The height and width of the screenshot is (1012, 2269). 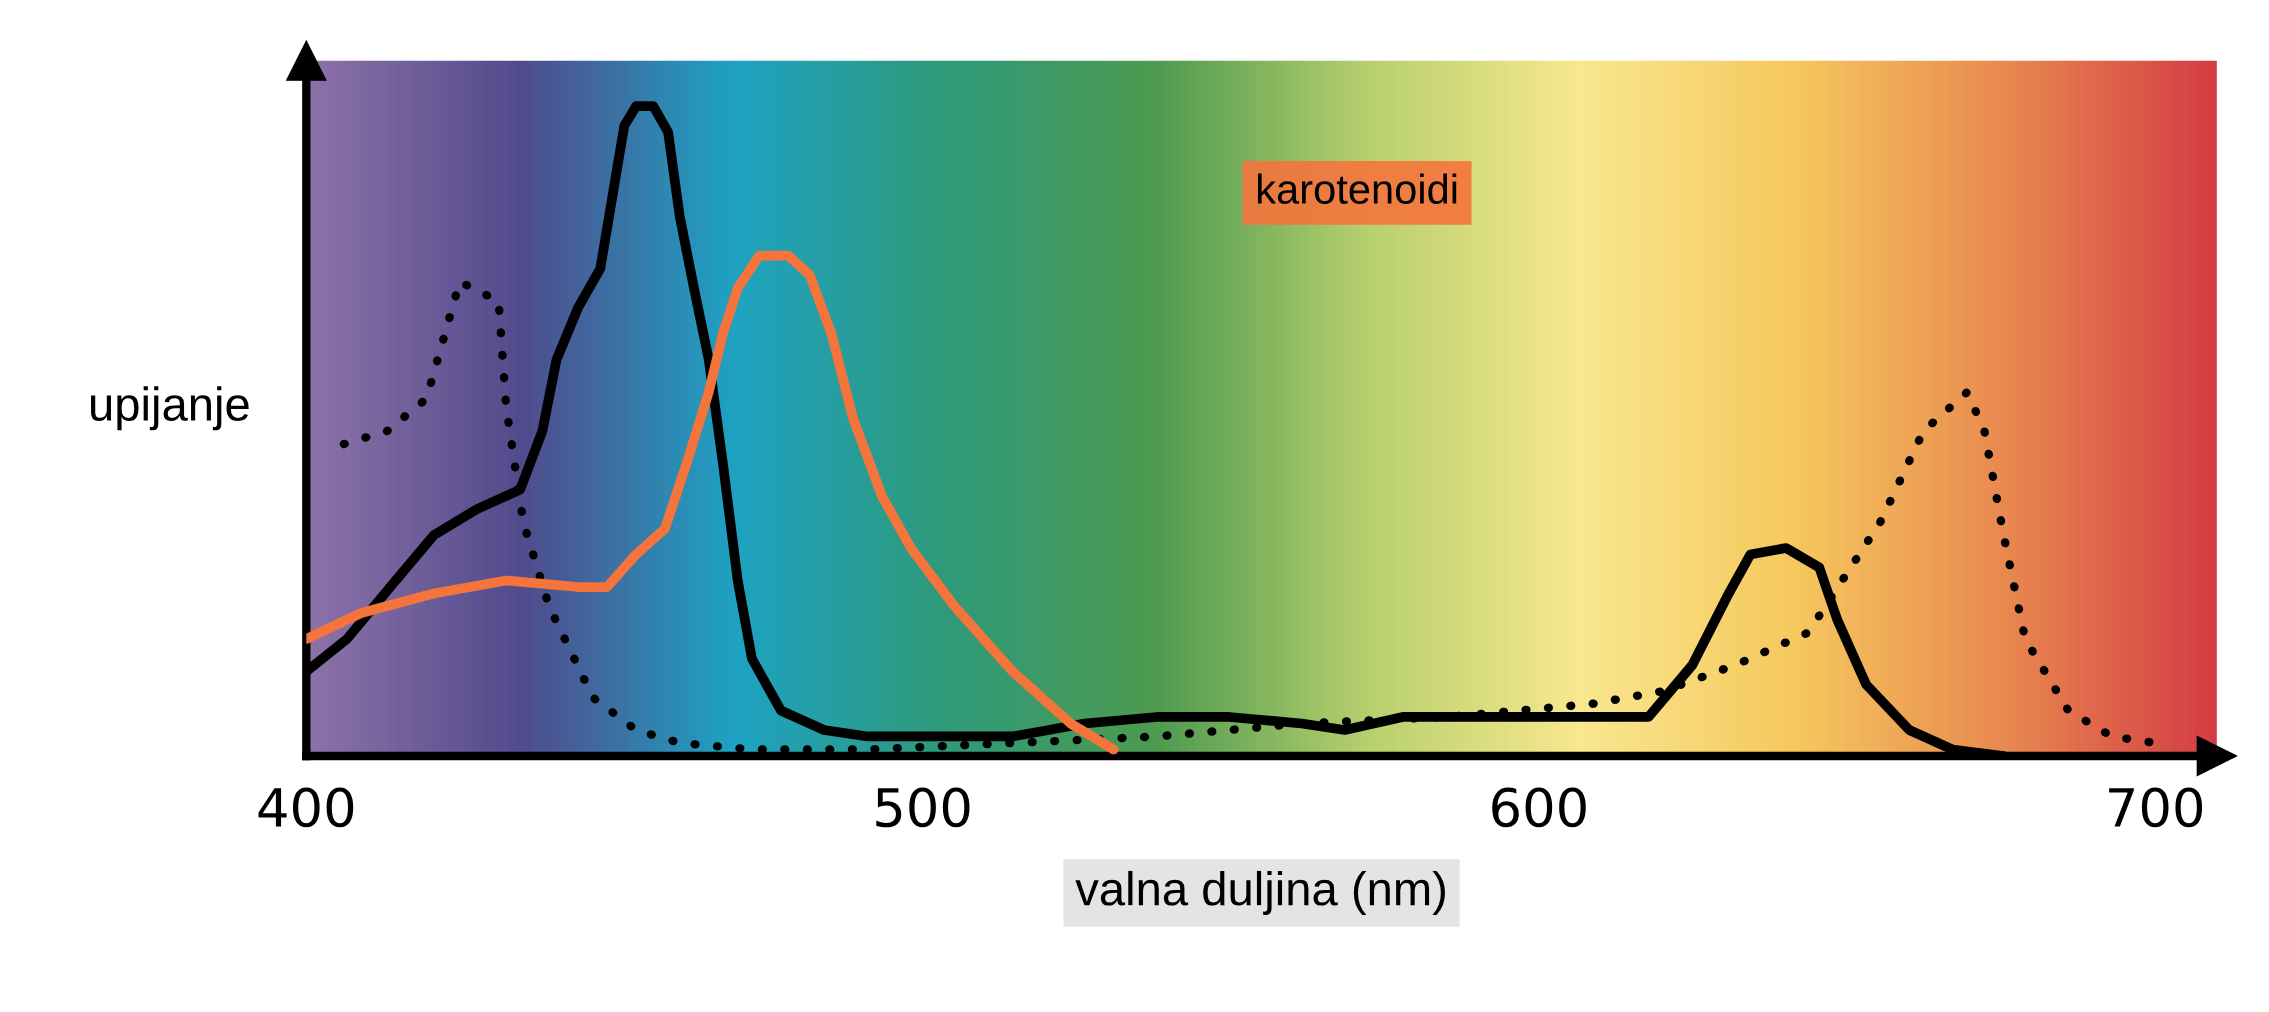 I want to click on x-tick-label: 700, so click(x=2156, y=807).